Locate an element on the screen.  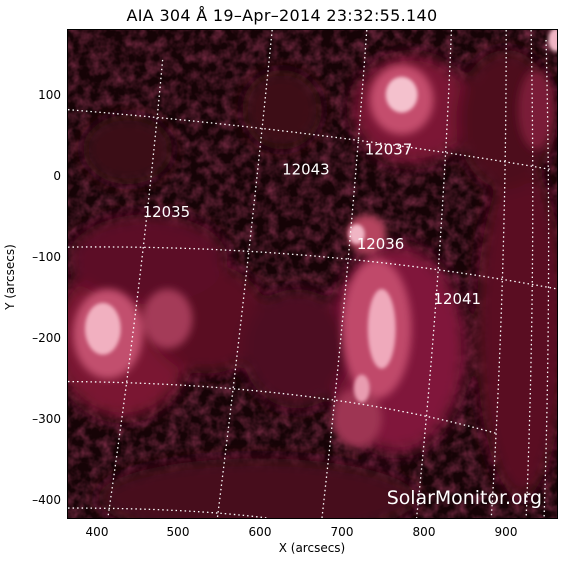
x-tick-label: 400 is located at coordinates (97, 532).